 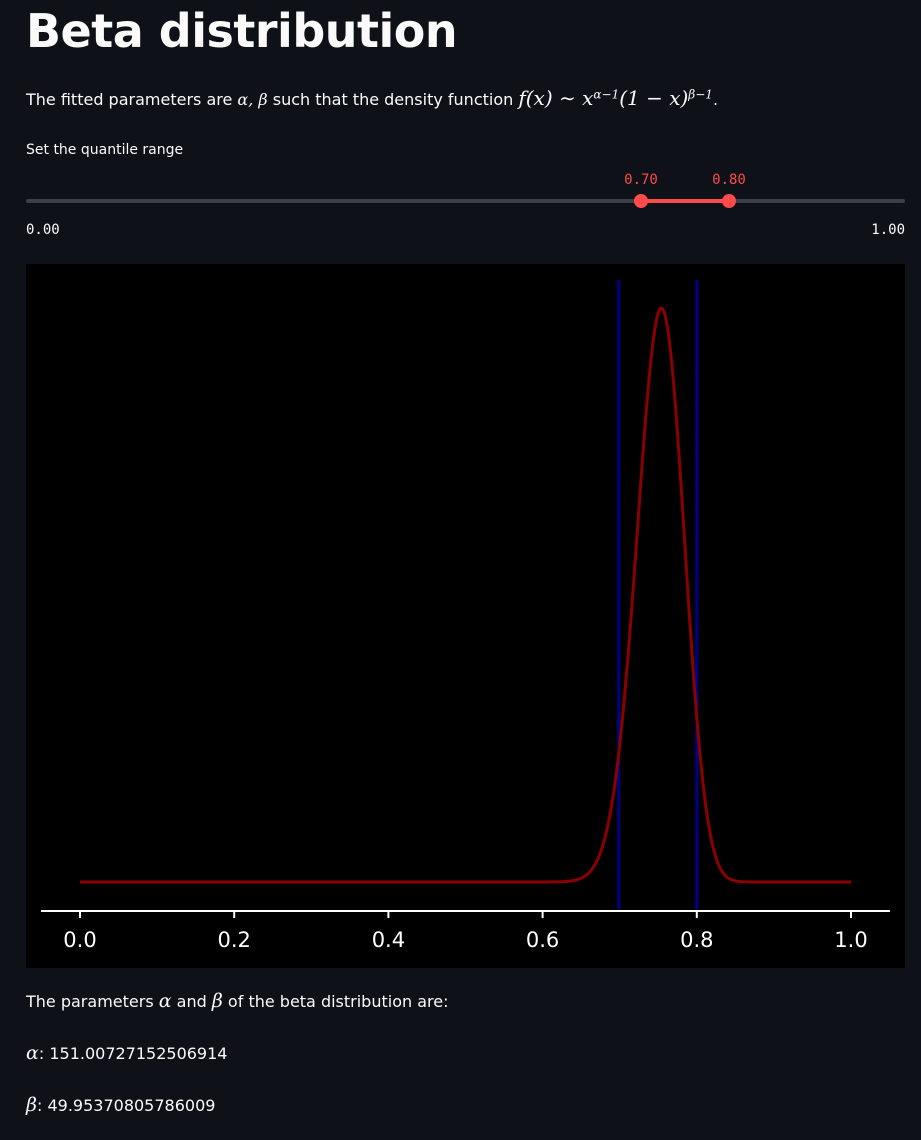 I want to click on alpha-value: 151.00727152506914, so click(x=138, y=1053).